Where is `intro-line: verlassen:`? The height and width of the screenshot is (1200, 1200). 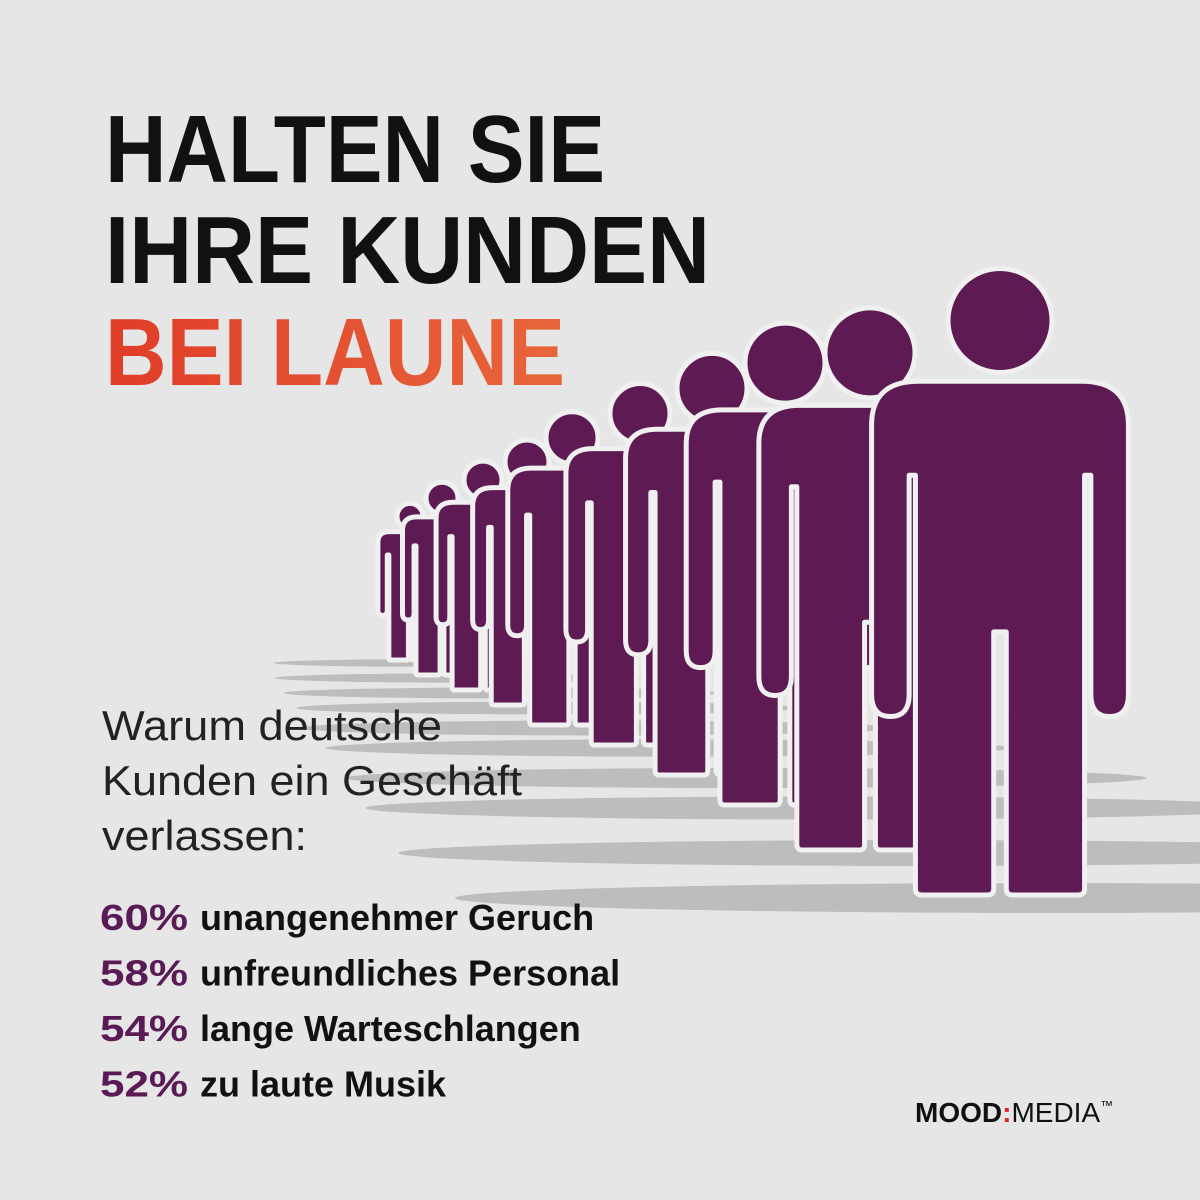
intro-line: verlassen: is located at coordinates (204, 835).